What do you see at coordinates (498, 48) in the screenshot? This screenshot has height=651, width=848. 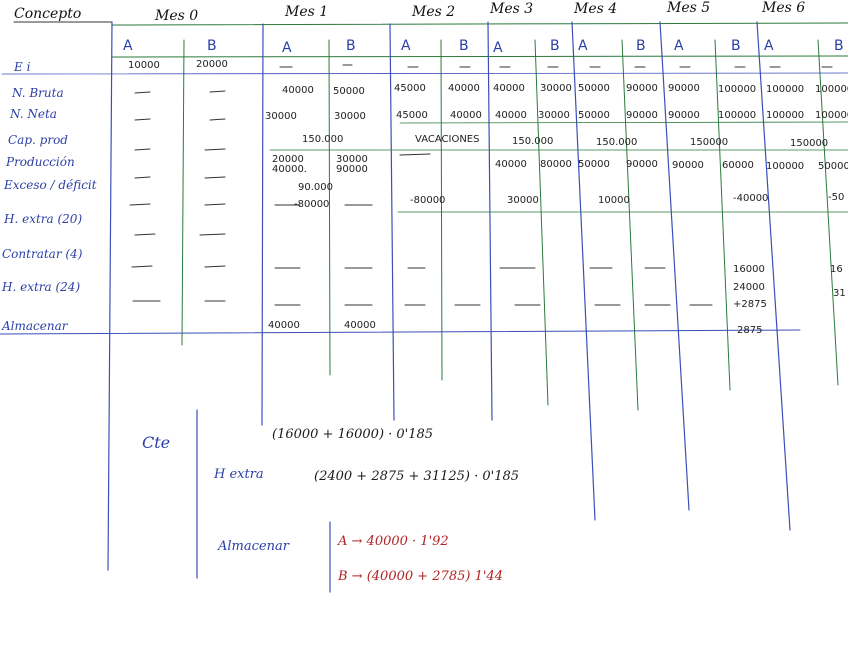 I see `subheader-a-3: A` at bounding box center [498, 48].